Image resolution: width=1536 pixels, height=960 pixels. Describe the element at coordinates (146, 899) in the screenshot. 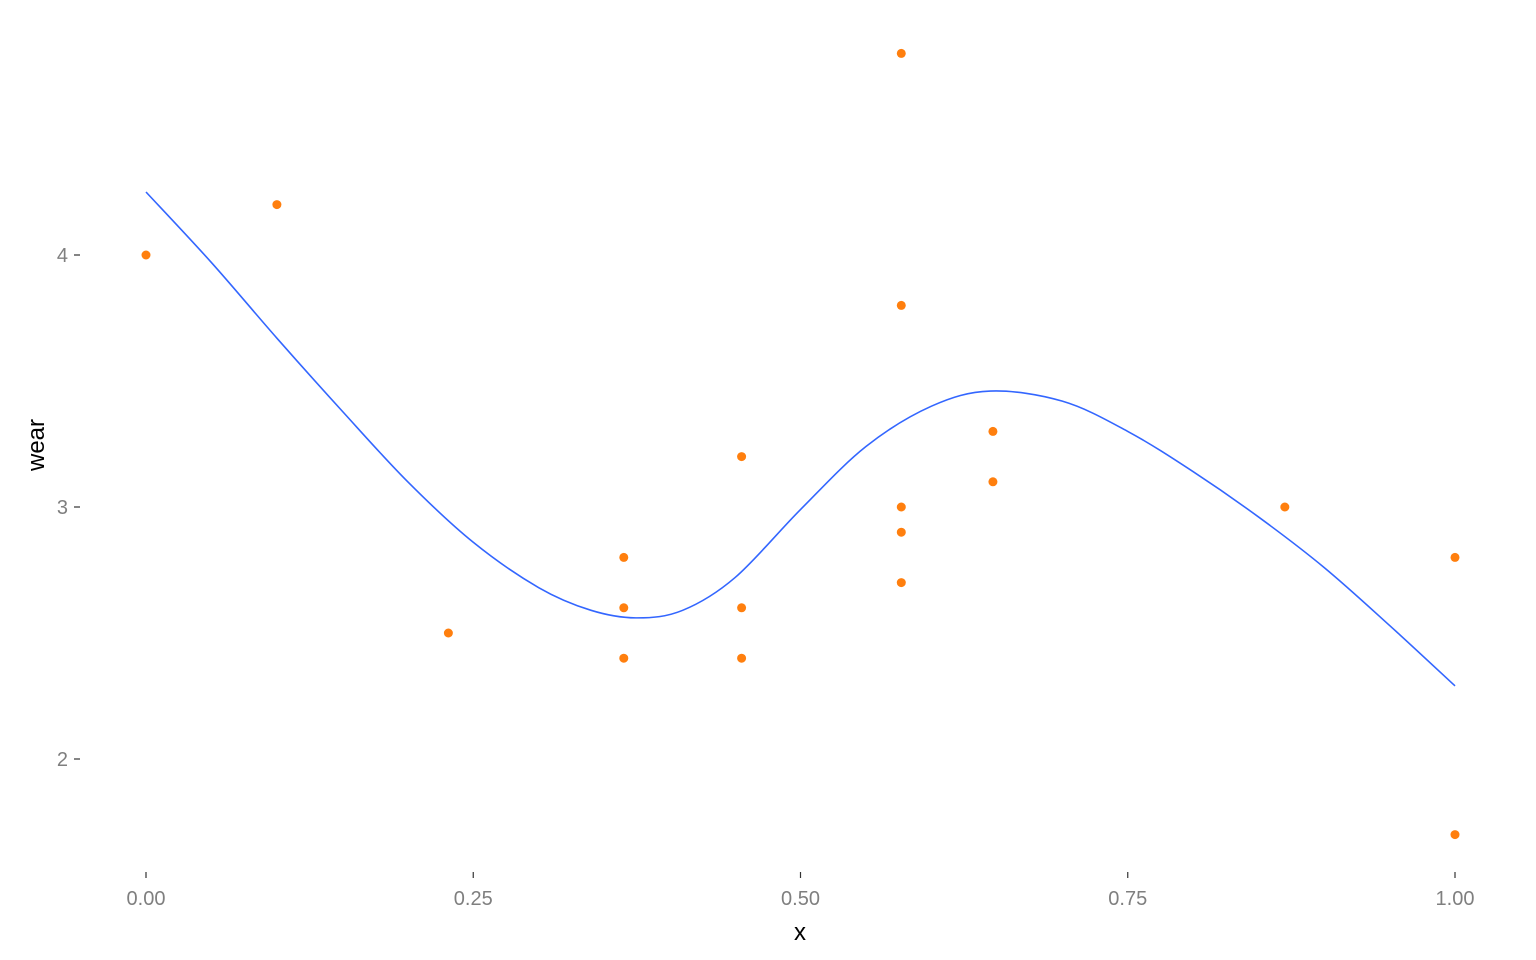

I see `x-tick-label: 0.00` at that location.